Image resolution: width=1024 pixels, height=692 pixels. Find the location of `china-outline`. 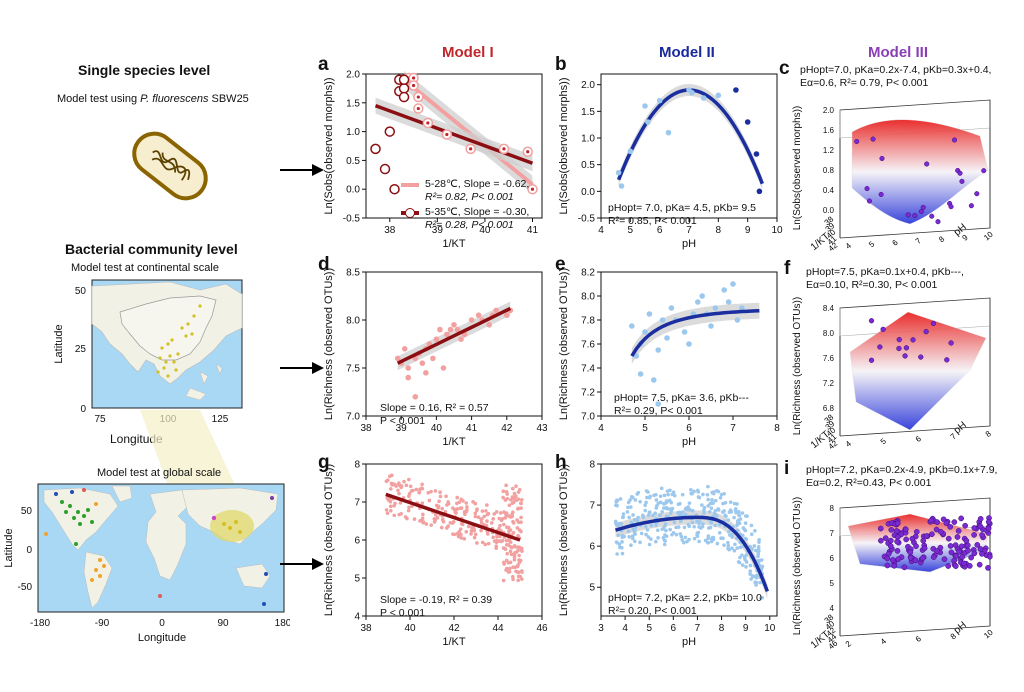

china-outline is located at coordinates (168, 328).